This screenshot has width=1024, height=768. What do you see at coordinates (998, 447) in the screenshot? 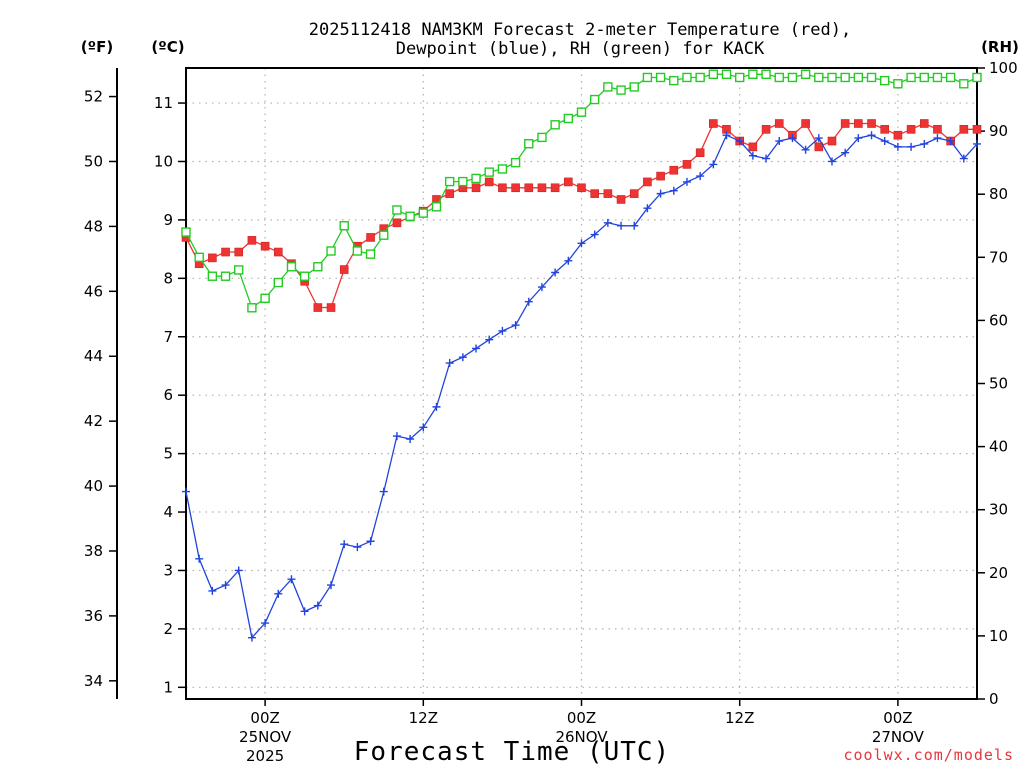
I see `rh-tick-label: 40` at bounding box center [998, 447].